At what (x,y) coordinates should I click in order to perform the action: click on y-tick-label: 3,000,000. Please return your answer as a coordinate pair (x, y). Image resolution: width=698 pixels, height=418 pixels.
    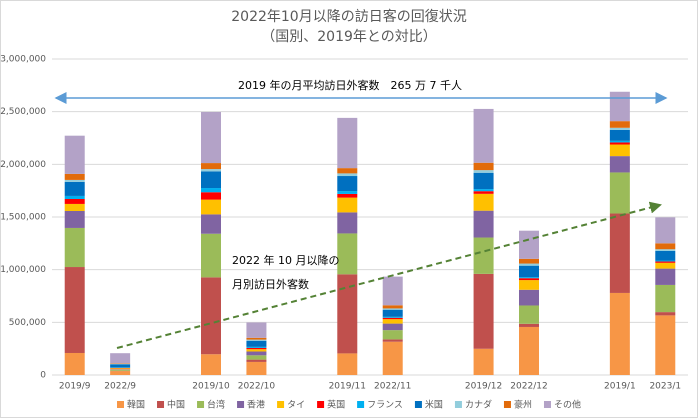
    Looking at the image, I should click on (23, 60).